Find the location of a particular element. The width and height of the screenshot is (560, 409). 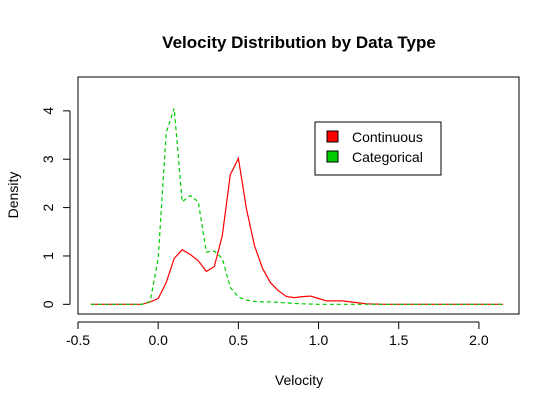

x-tick-label: 0.0 is located at coordinates (158, 340).